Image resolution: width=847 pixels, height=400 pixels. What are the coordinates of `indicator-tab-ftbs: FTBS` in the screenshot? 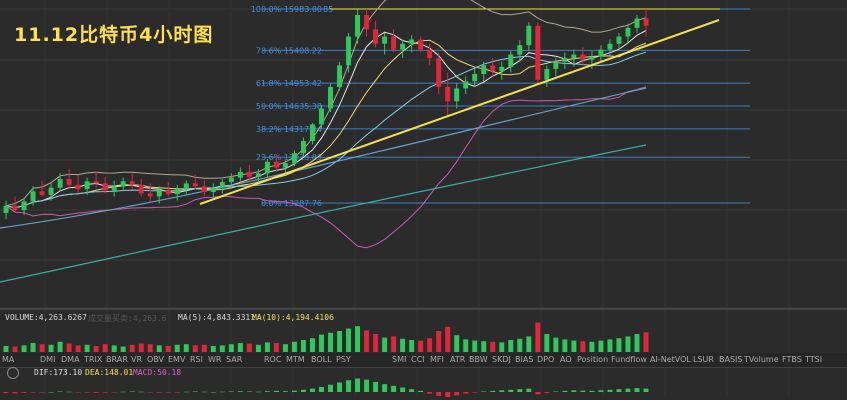 It's located at (792, 359).